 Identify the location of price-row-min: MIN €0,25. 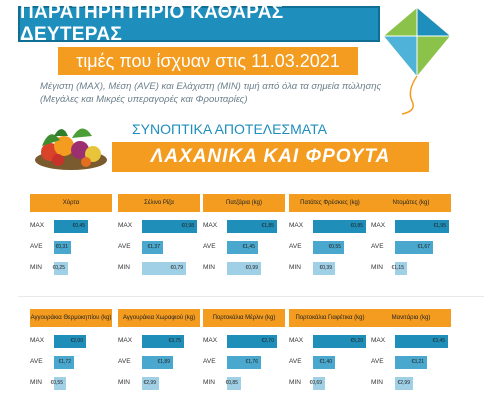
(71, 268).